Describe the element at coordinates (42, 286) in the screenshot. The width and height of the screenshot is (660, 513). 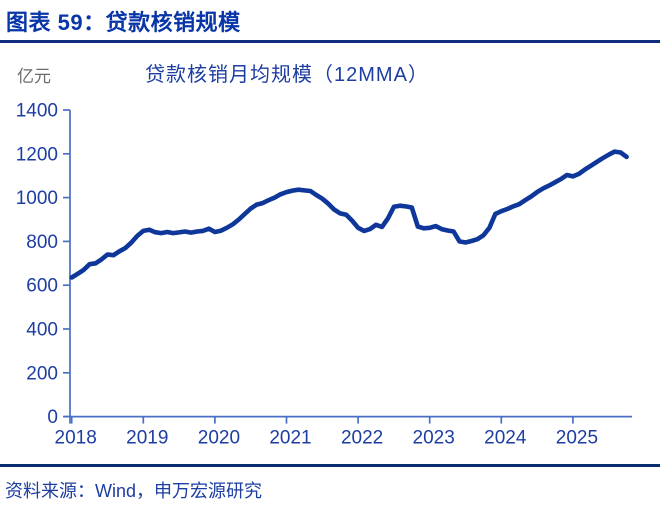
I see `y-tick-label: 600` at that location.